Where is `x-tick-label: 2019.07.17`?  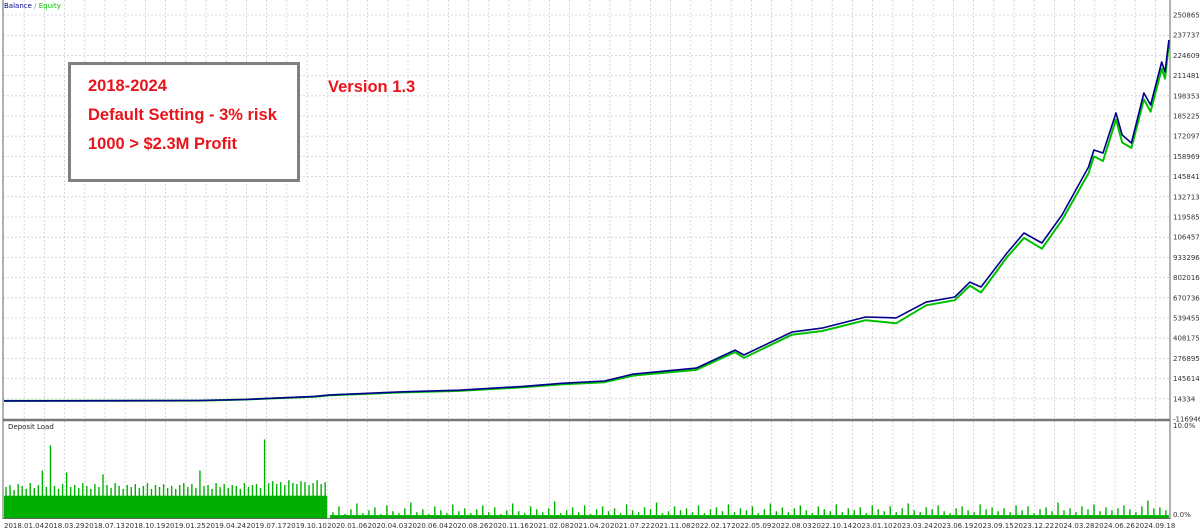 x-tick-label: 2019.07.17 is located at coordinates (266, 526).